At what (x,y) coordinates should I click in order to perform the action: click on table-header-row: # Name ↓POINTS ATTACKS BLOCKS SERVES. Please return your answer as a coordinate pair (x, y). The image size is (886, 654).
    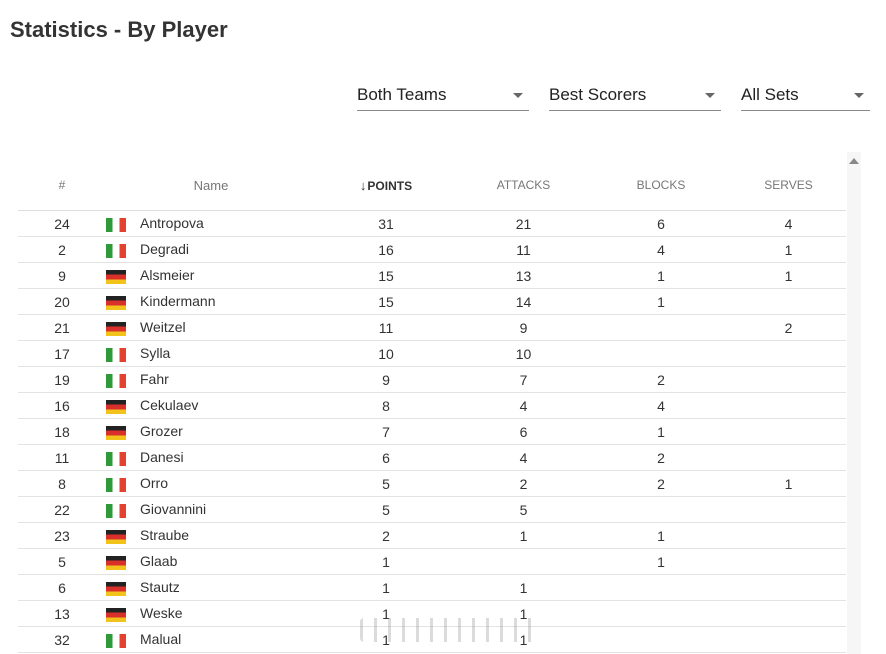
    Looking at the image, I should click on (432, 185).